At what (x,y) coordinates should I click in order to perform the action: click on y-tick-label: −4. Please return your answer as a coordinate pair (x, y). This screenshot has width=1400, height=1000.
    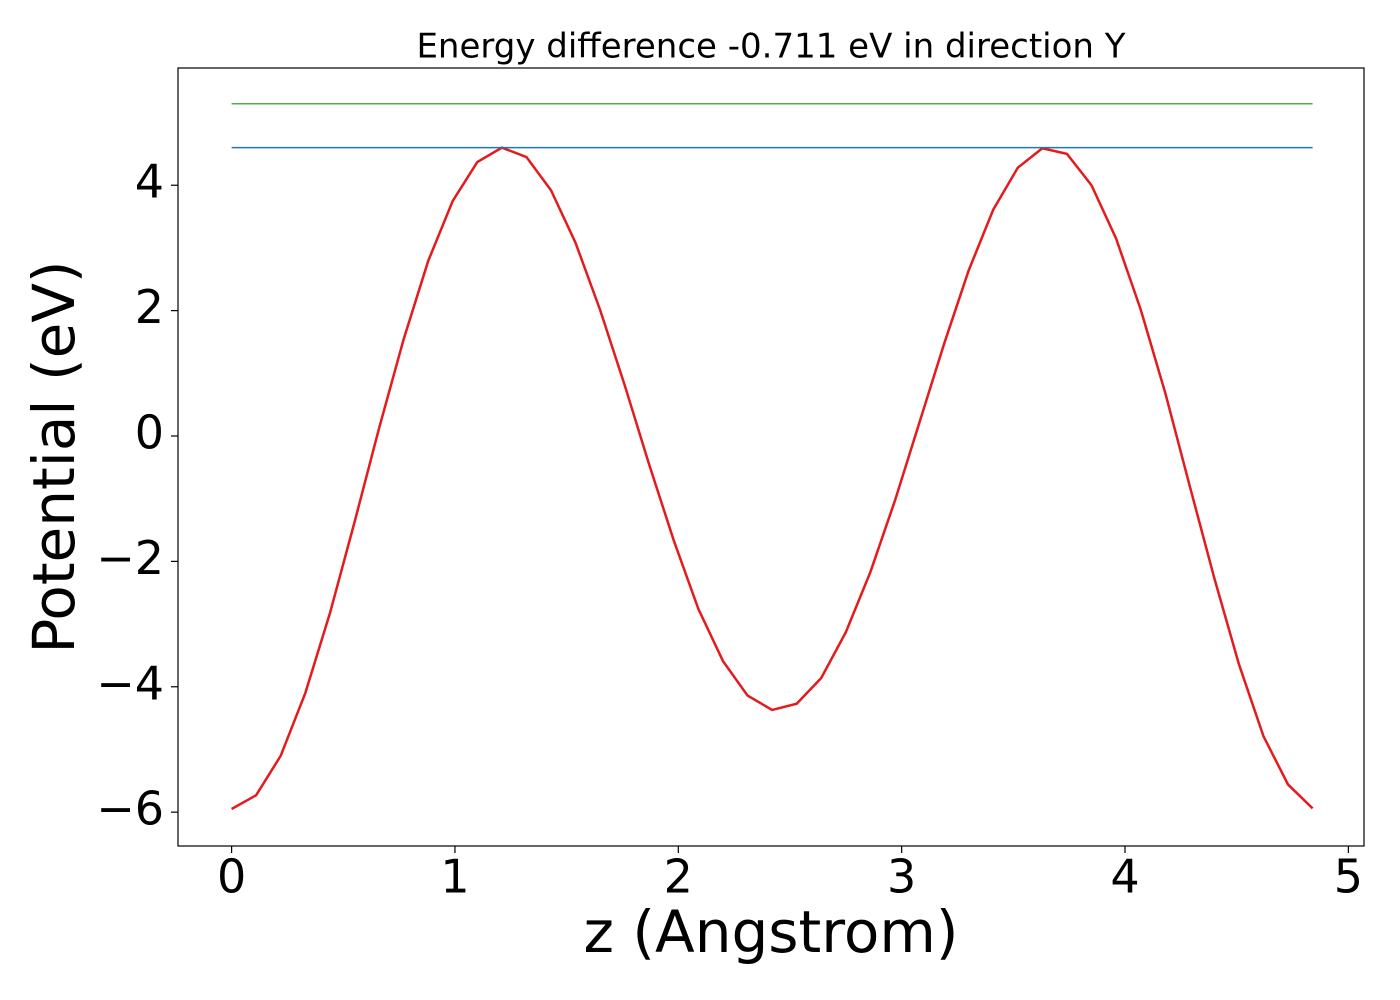
    Looking at the image, I should click on (130, 683).